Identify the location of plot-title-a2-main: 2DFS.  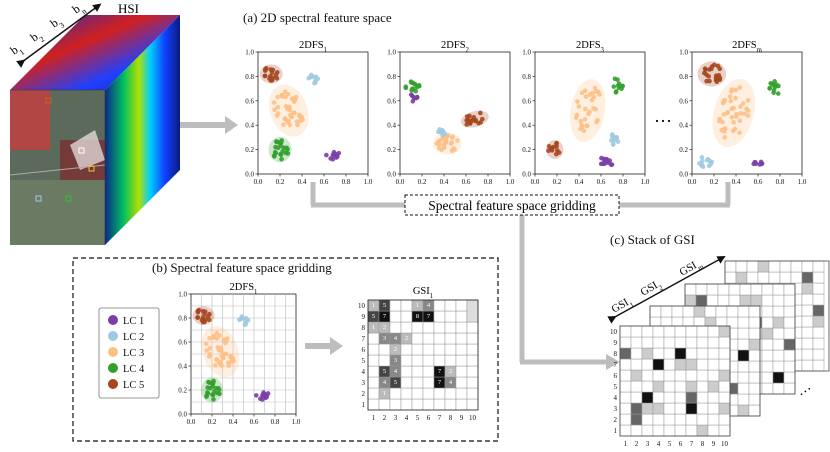
(453, 45).